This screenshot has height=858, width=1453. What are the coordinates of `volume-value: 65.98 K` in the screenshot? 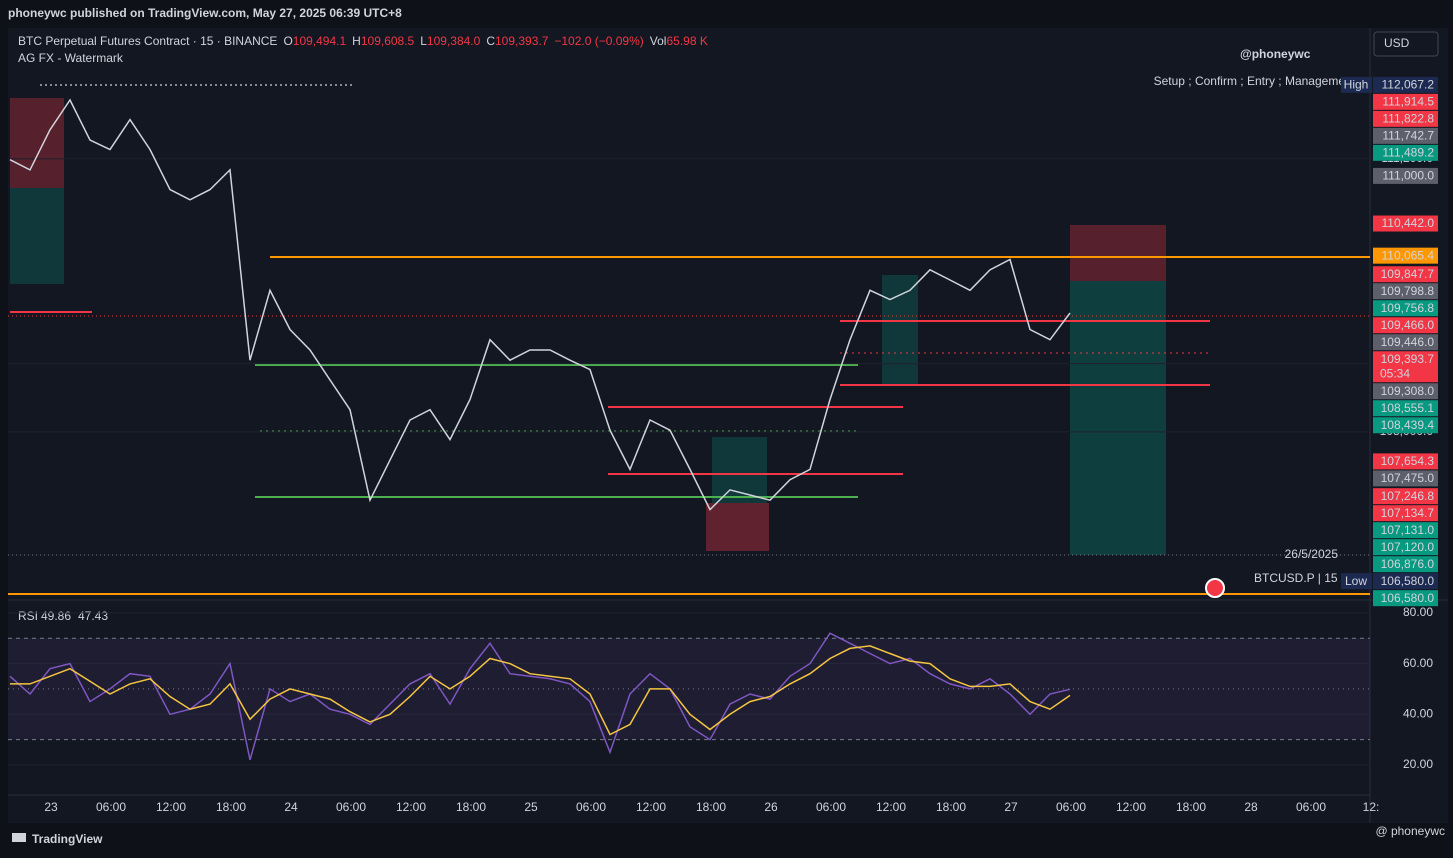 It's located at (686, 41).